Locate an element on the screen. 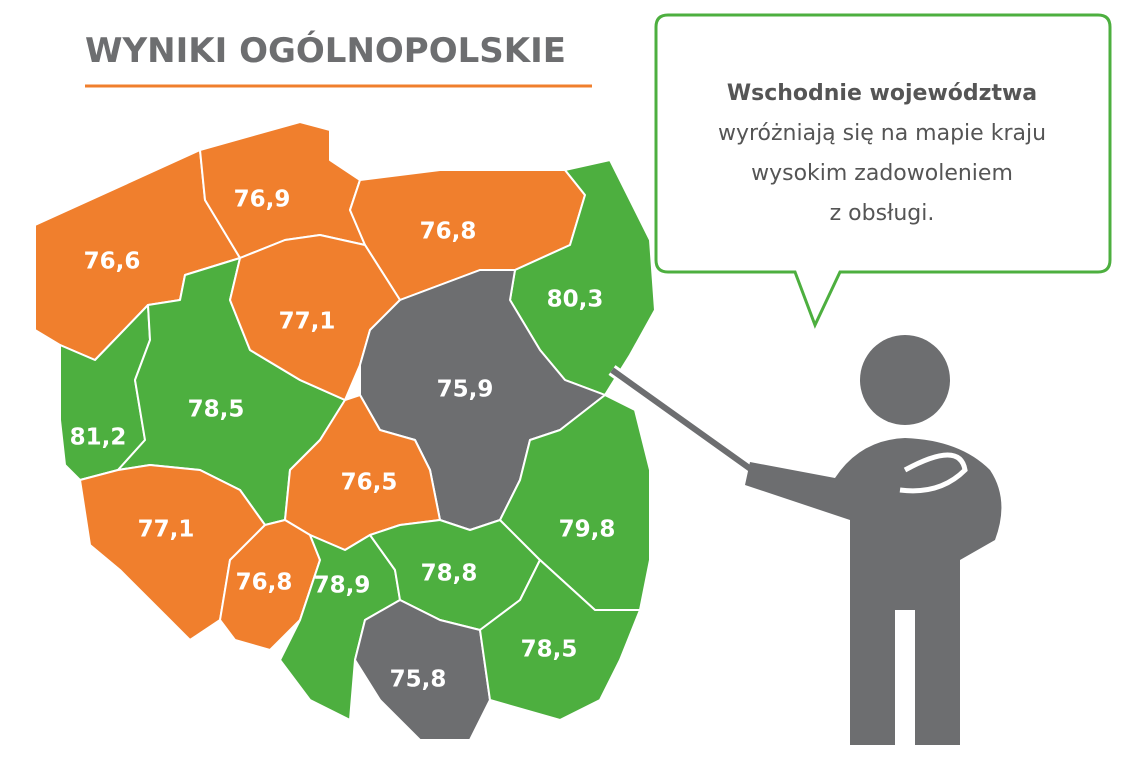  region-label: 76,5 is located at coordinates (369, 483).